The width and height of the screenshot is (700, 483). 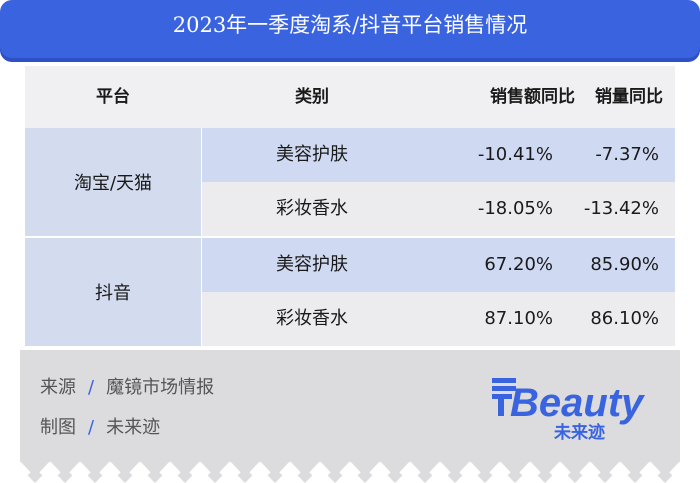 I want to click on table-header-row, so click(x=350, y=97).